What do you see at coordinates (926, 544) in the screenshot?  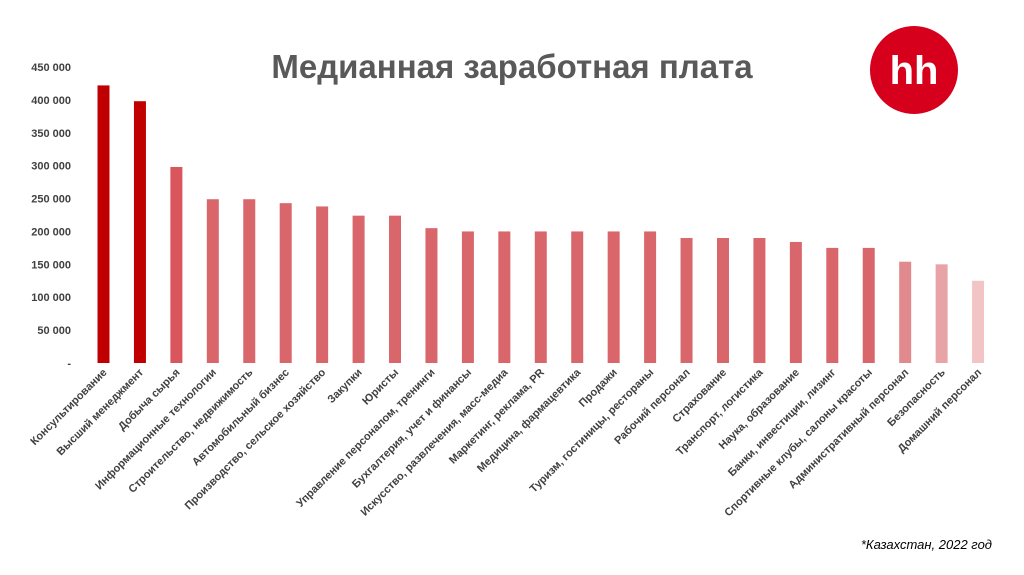 I see `footnote: *Казахстан, 2022 год` at bounding box center [926, 544].